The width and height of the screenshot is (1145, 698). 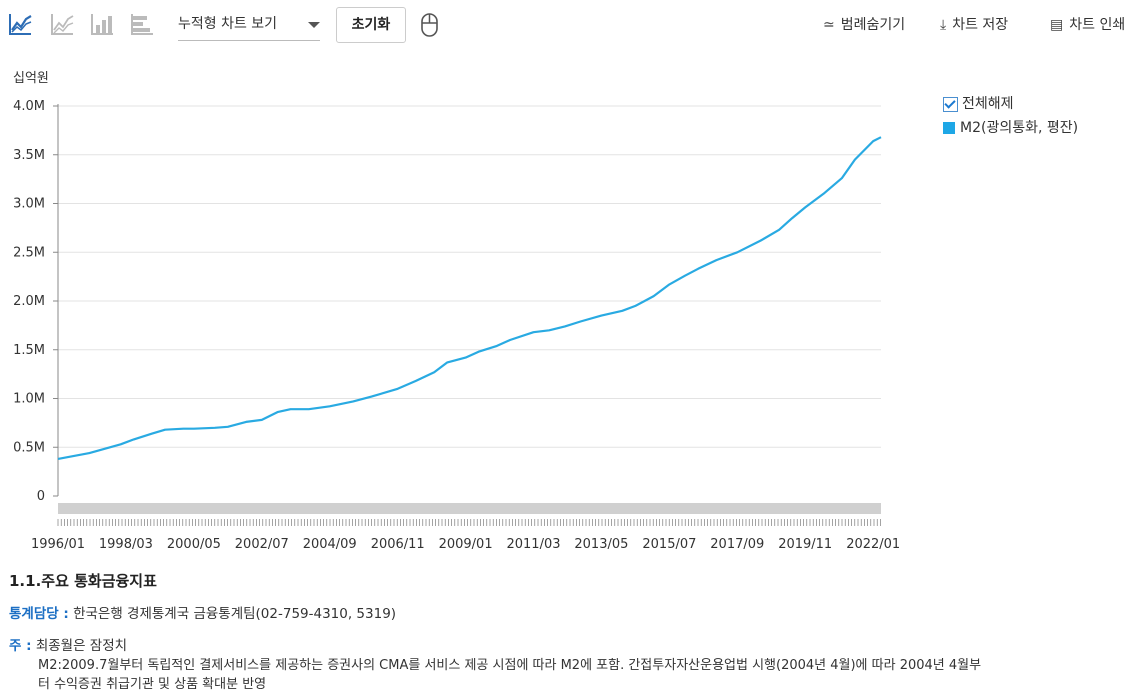 What do you see at coordinates (1097, 25) in the screenshot?
I see `print-chart-label: 차트 인쇄` at bounding box center [1097, 25].